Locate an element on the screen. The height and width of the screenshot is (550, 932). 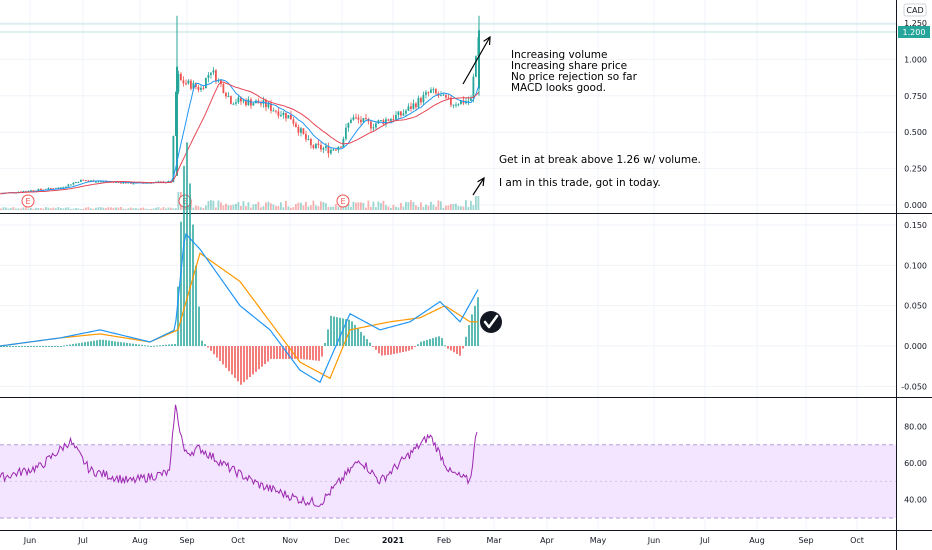
annotation-note: MACD looks good. is located at coordinates (558, 88).